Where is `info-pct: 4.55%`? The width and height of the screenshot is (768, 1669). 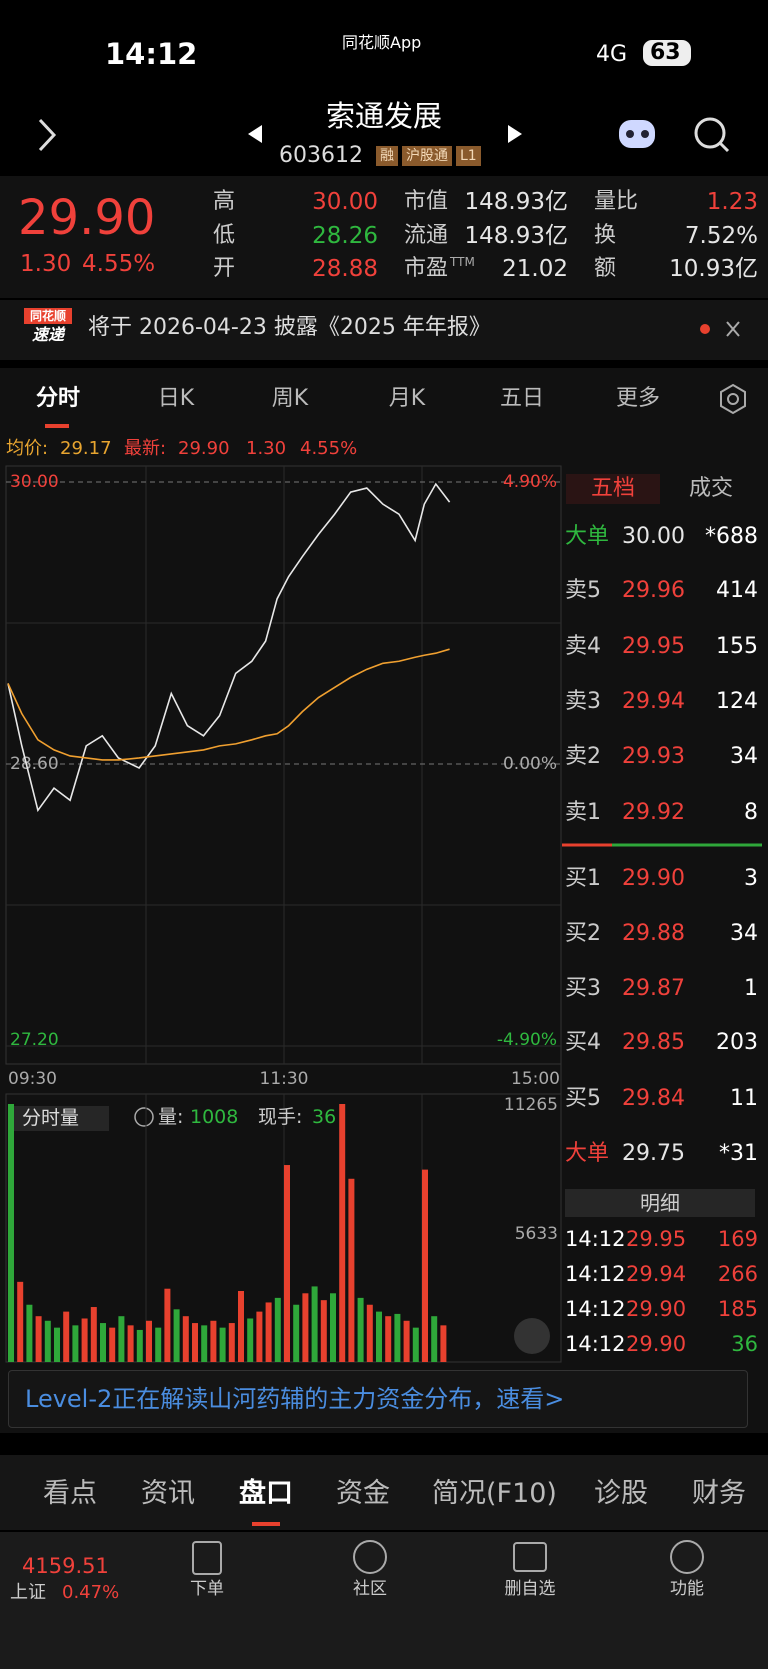
info-pct: 4.55% is located at coordinates (329, 448).